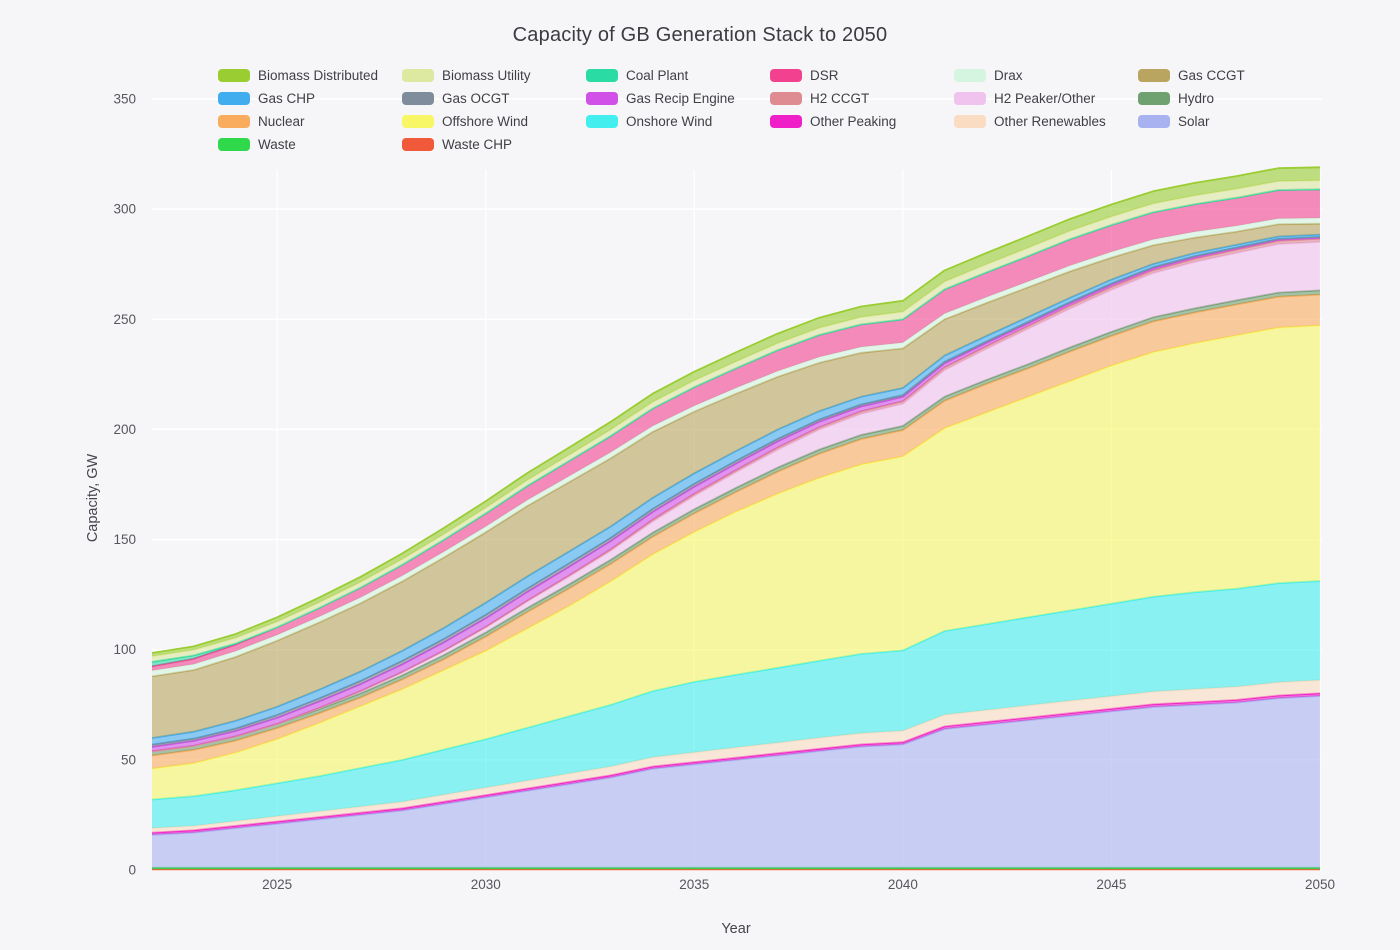  What do you see at coordinates (1050, 121) in the screenshot?
I see `legend-label: Other Renewables` at bounding box center [1050, 121].